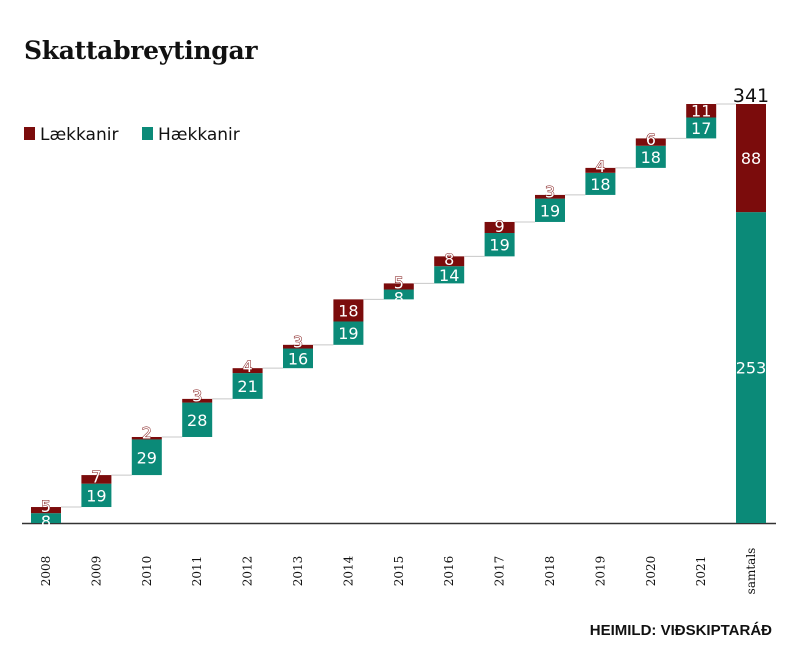 The width and height of the screenshot is (800, 665). I want to click on value-label-laekkanir: 8, so click(449, 259).